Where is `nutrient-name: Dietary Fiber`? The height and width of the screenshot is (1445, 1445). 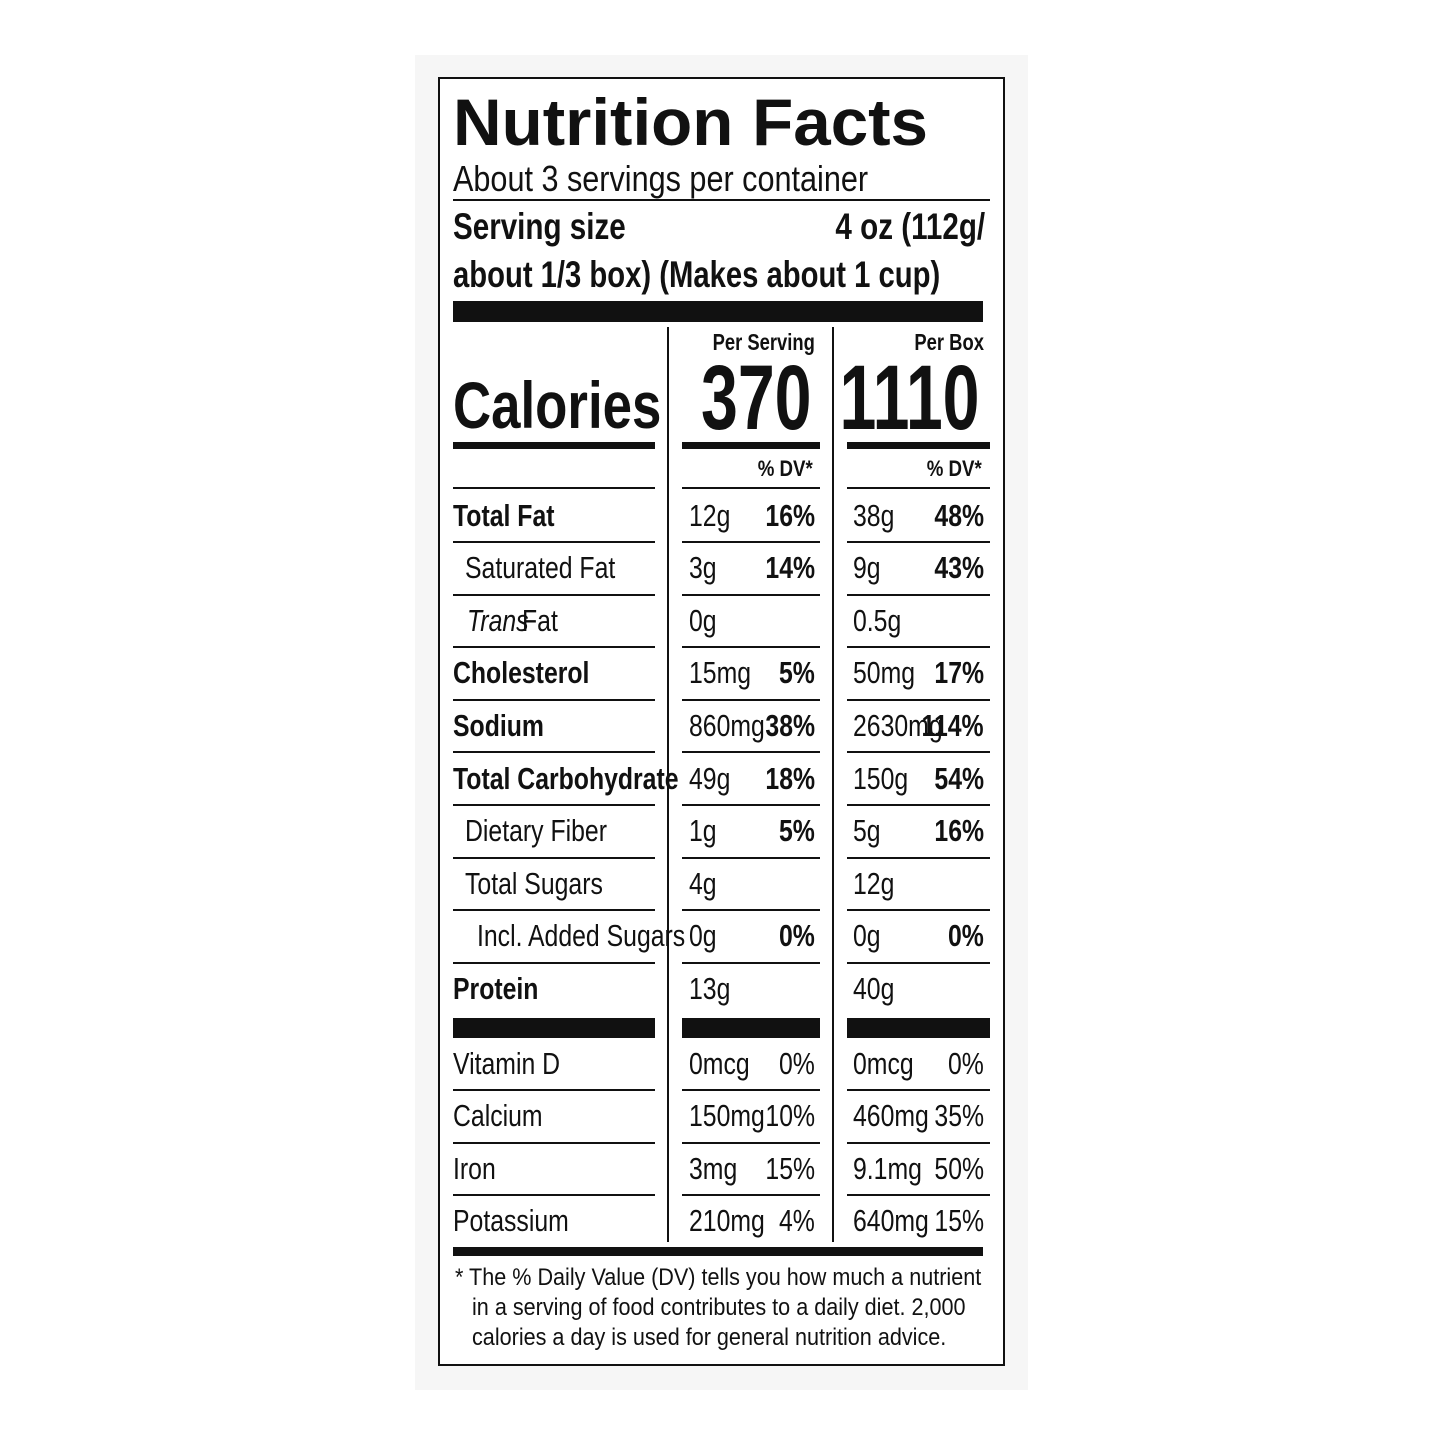
nutrient-name: Dietary Fiber is located at coordinates (536, 831).